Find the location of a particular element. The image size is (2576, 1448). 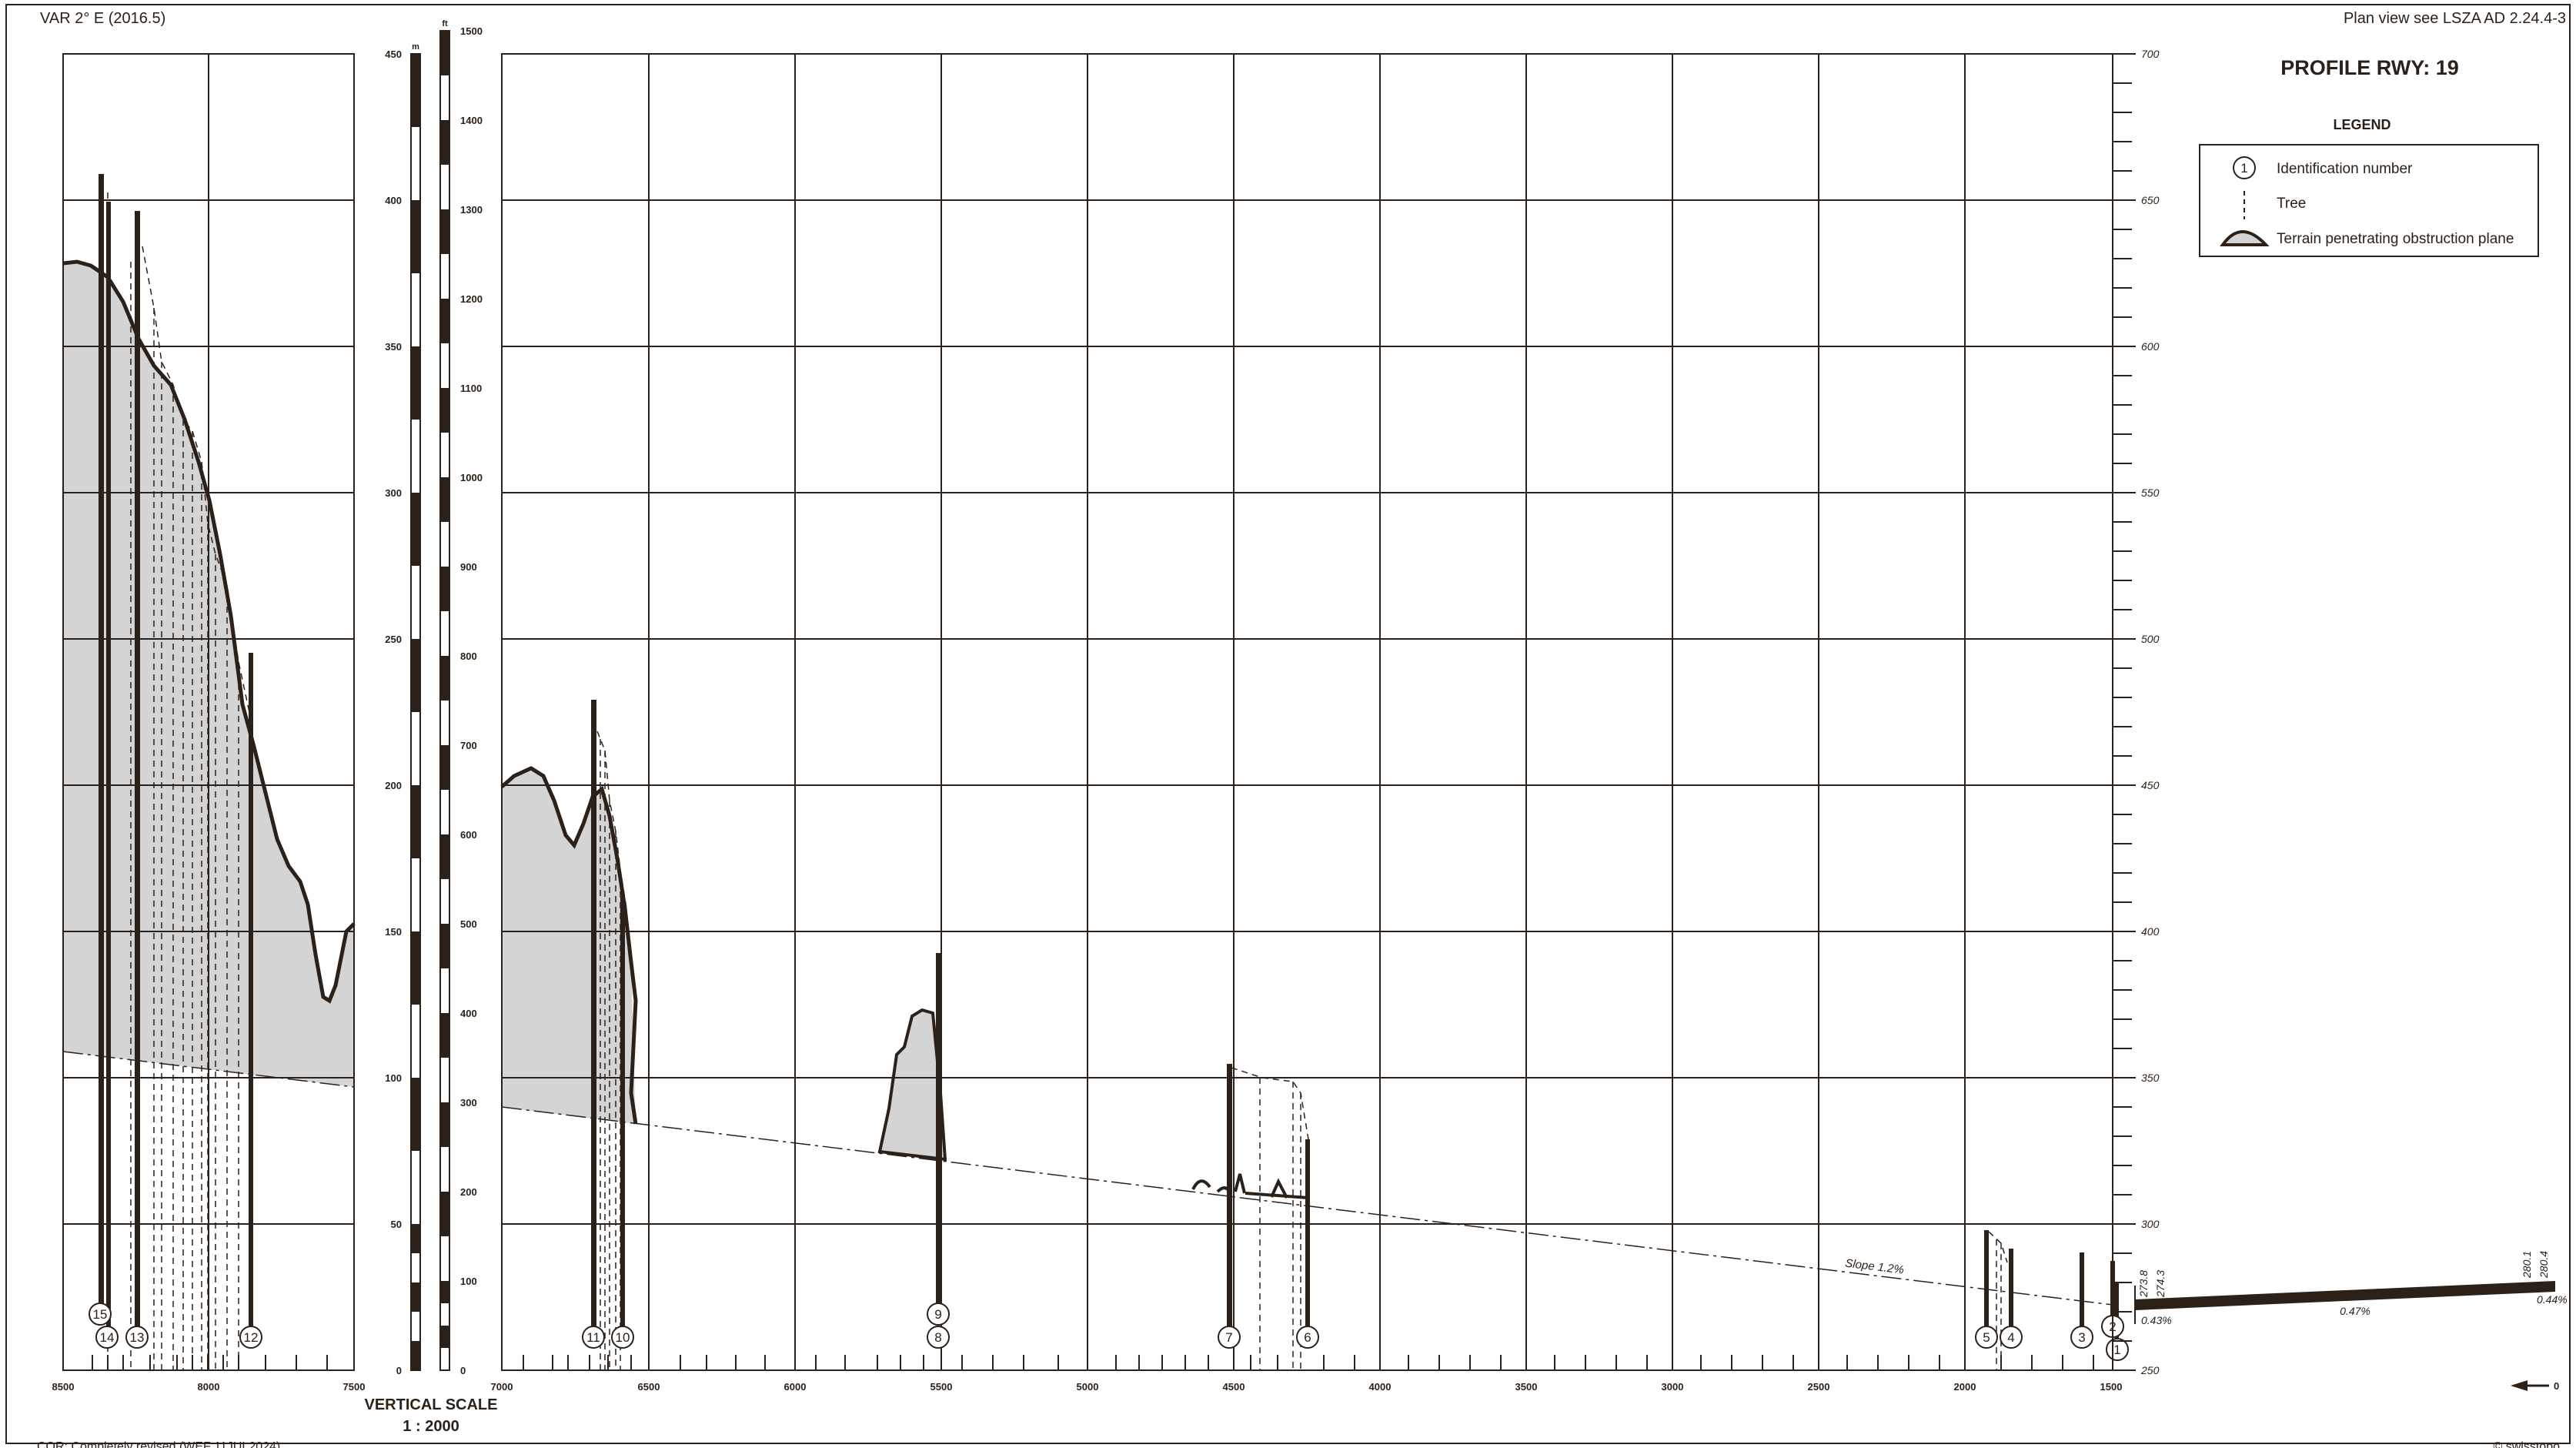

left-panel-grid-horizontal is located at coordinates (208, 712).